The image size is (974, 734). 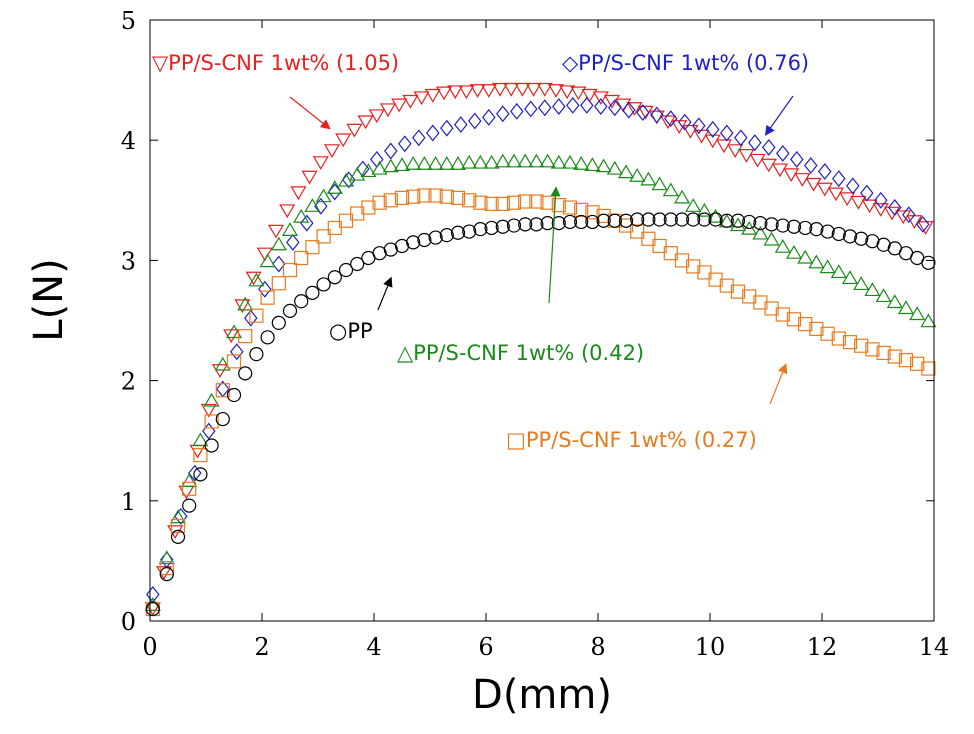 I want to click on annotation-arrow, so click(x=310, y=113).